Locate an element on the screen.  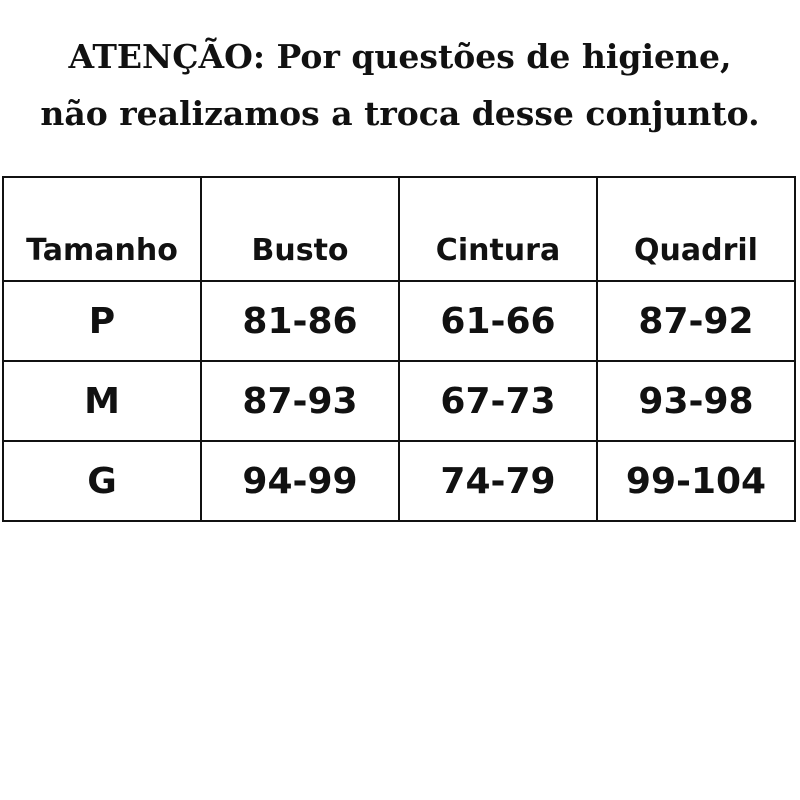
table-row: M 87-93 67-73 93-98 is located at coordinates (399, 401).